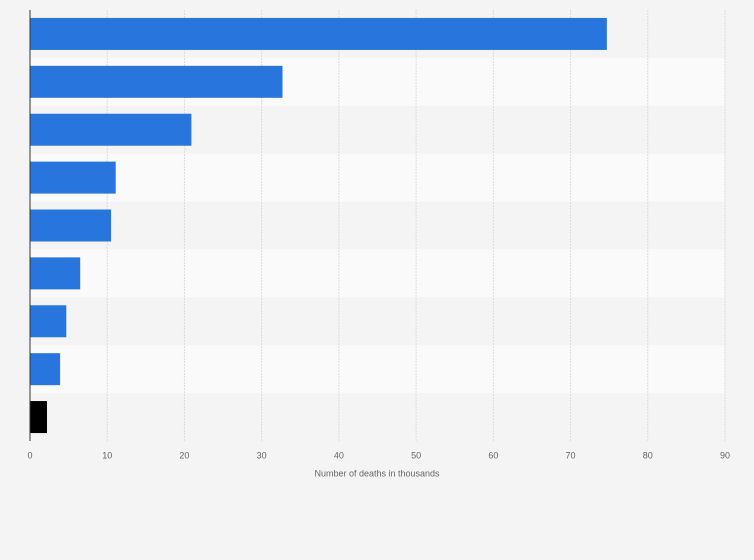 The image size is (754, 560). I want to click on x-tick-label: 10, so click(107, 455).